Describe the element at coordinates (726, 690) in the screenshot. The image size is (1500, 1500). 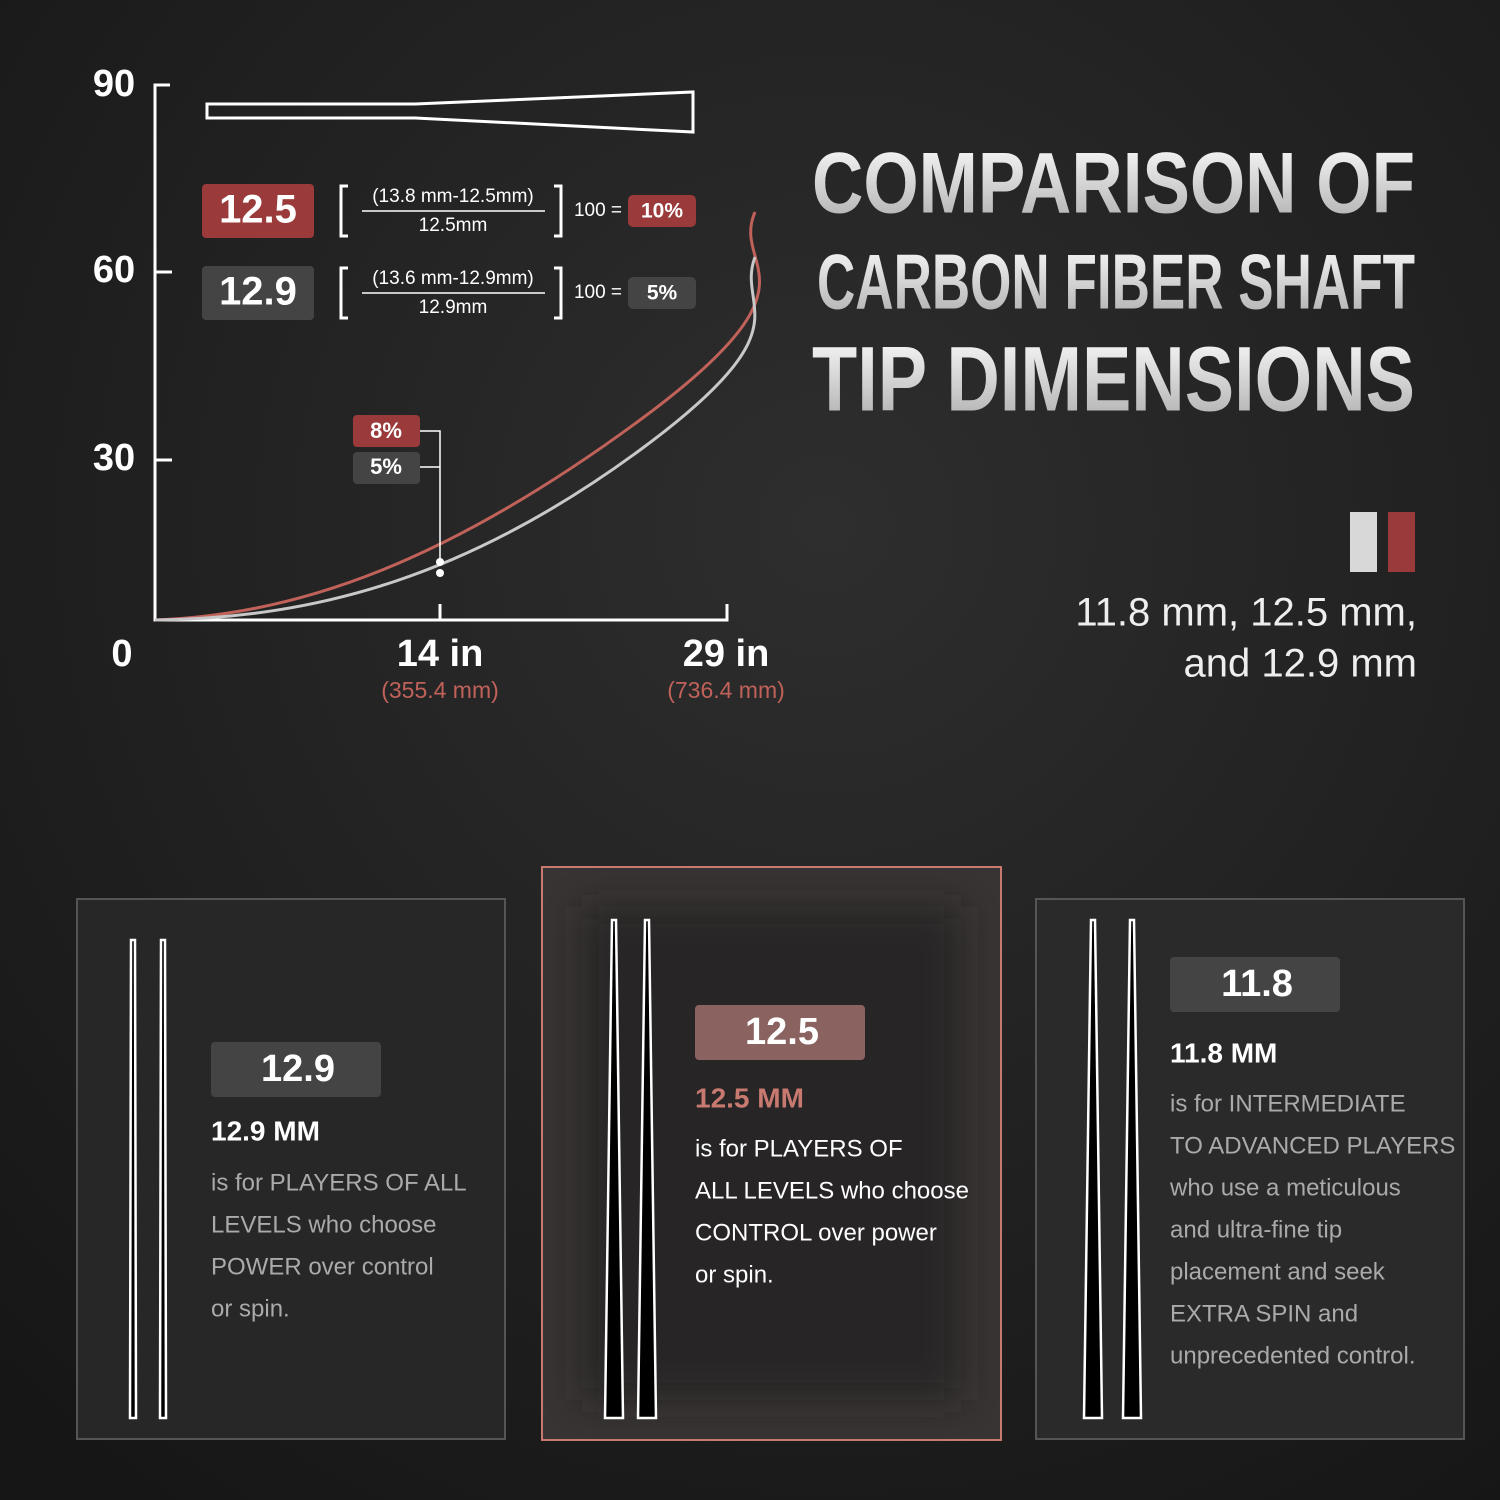
I see `x-sublabel: (736.4 mm)` at that location.